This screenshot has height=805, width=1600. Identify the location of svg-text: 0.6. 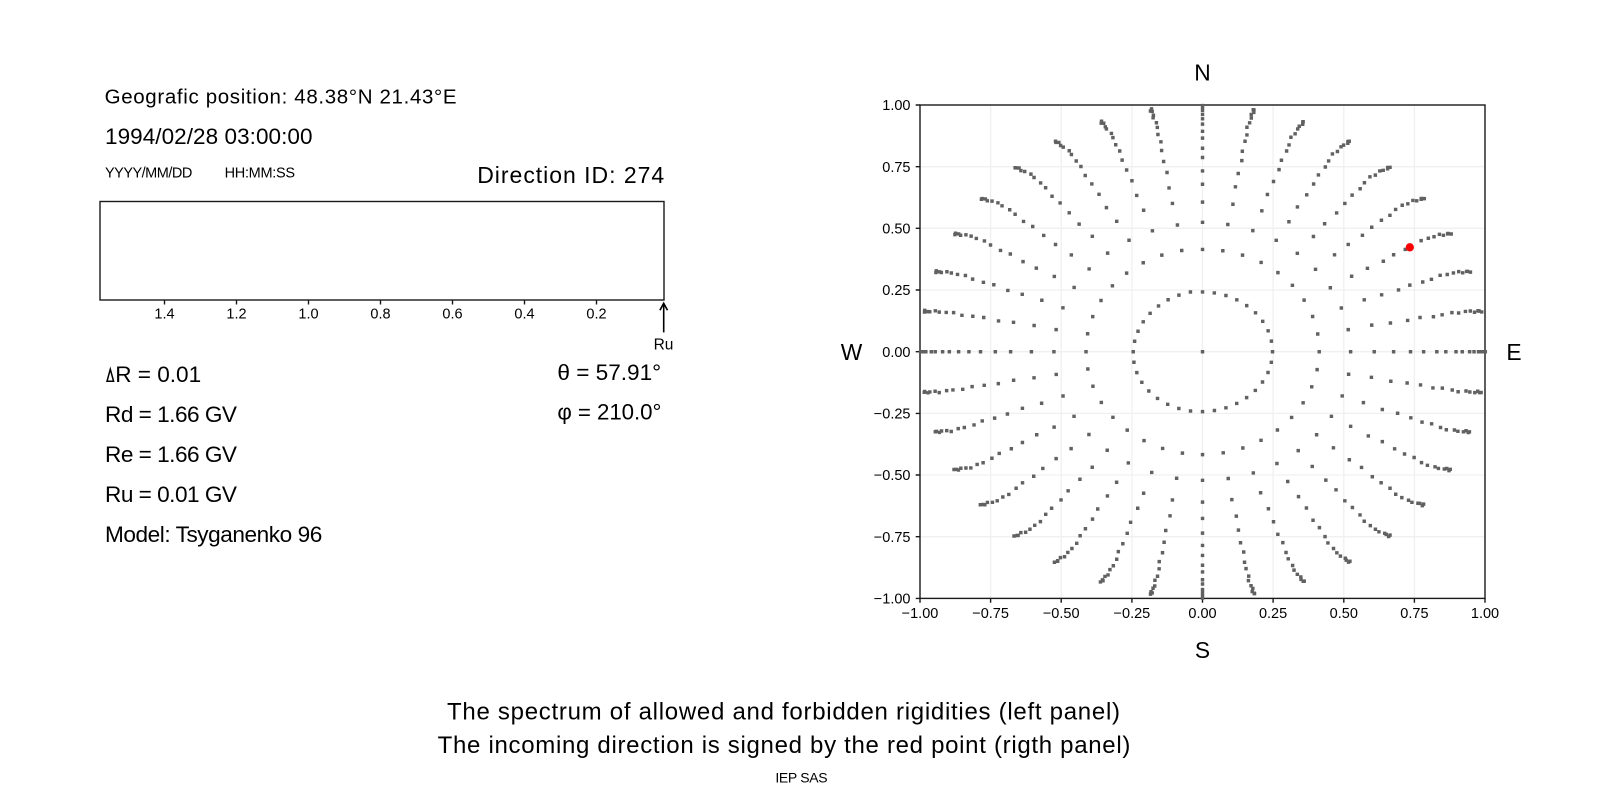
(452, 315).